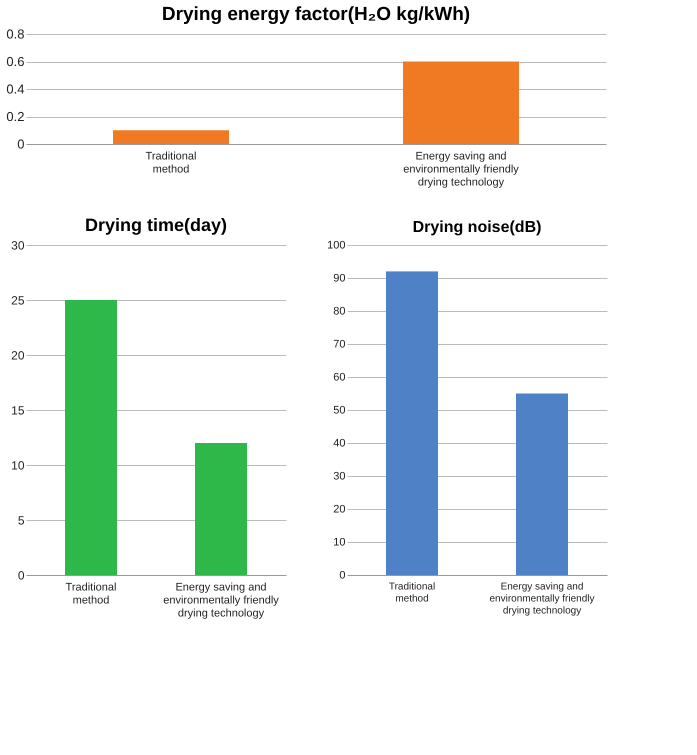 The height and width of the screenshot is (755, 697). Describe the element at coordinates (18, 301) in the screenshot. I see `y-tick-label: 25` at that location.